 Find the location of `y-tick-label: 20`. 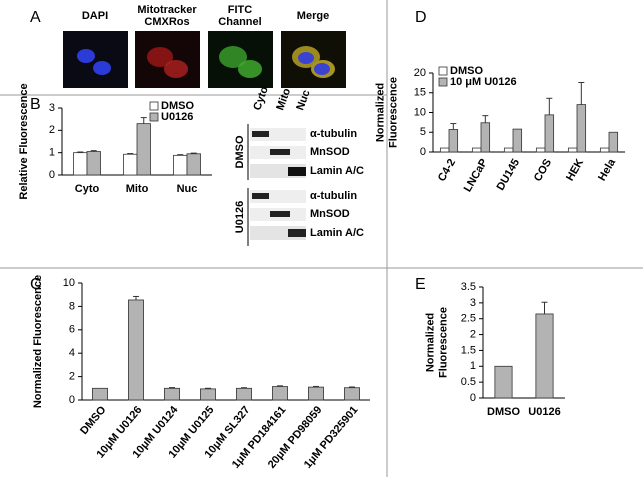

y-tick-label: 20 is located at coordinates (420, 73).